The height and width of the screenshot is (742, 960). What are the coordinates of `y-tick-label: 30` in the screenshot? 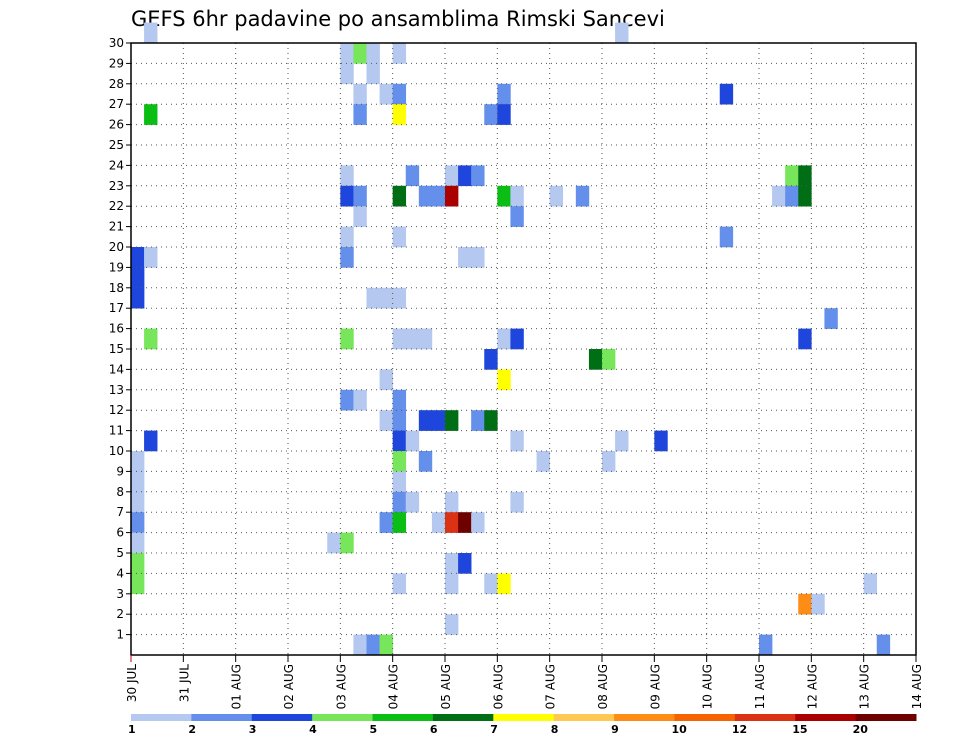 It's located at (116, 43).